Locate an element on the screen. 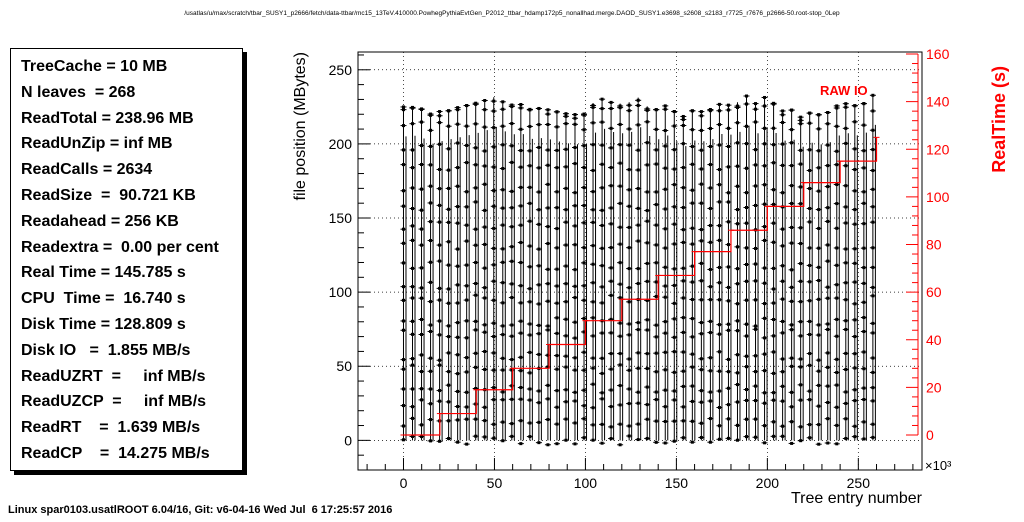 This screenshot has height=522, width=1024. x-axis-label: Tree entry number is located at coordinates (857, 498).